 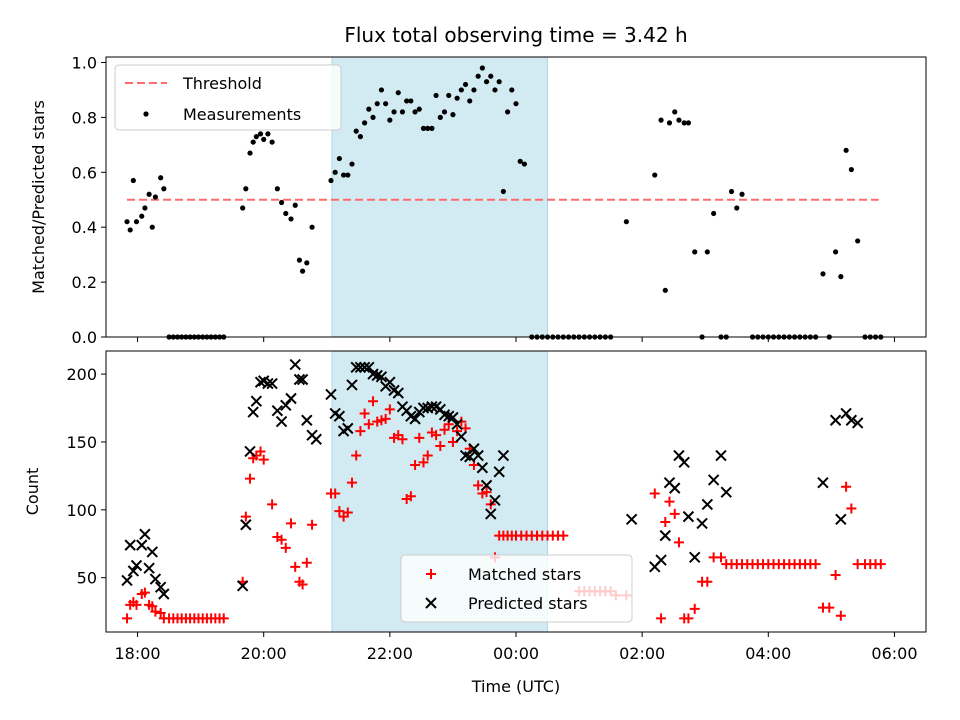 What do you see at coordinates (137, 653) in the screenshot?
I see `x-tick-label: 18:00` at bounding box center [137, 653].